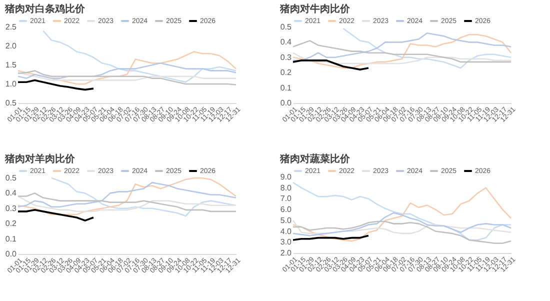 The width and height of the screenshot is (550, 301). What do you see at coordinates (11, 27) in the screenshot?
I see `y-tick-label: 2.5` at bounding box center [11, 27].